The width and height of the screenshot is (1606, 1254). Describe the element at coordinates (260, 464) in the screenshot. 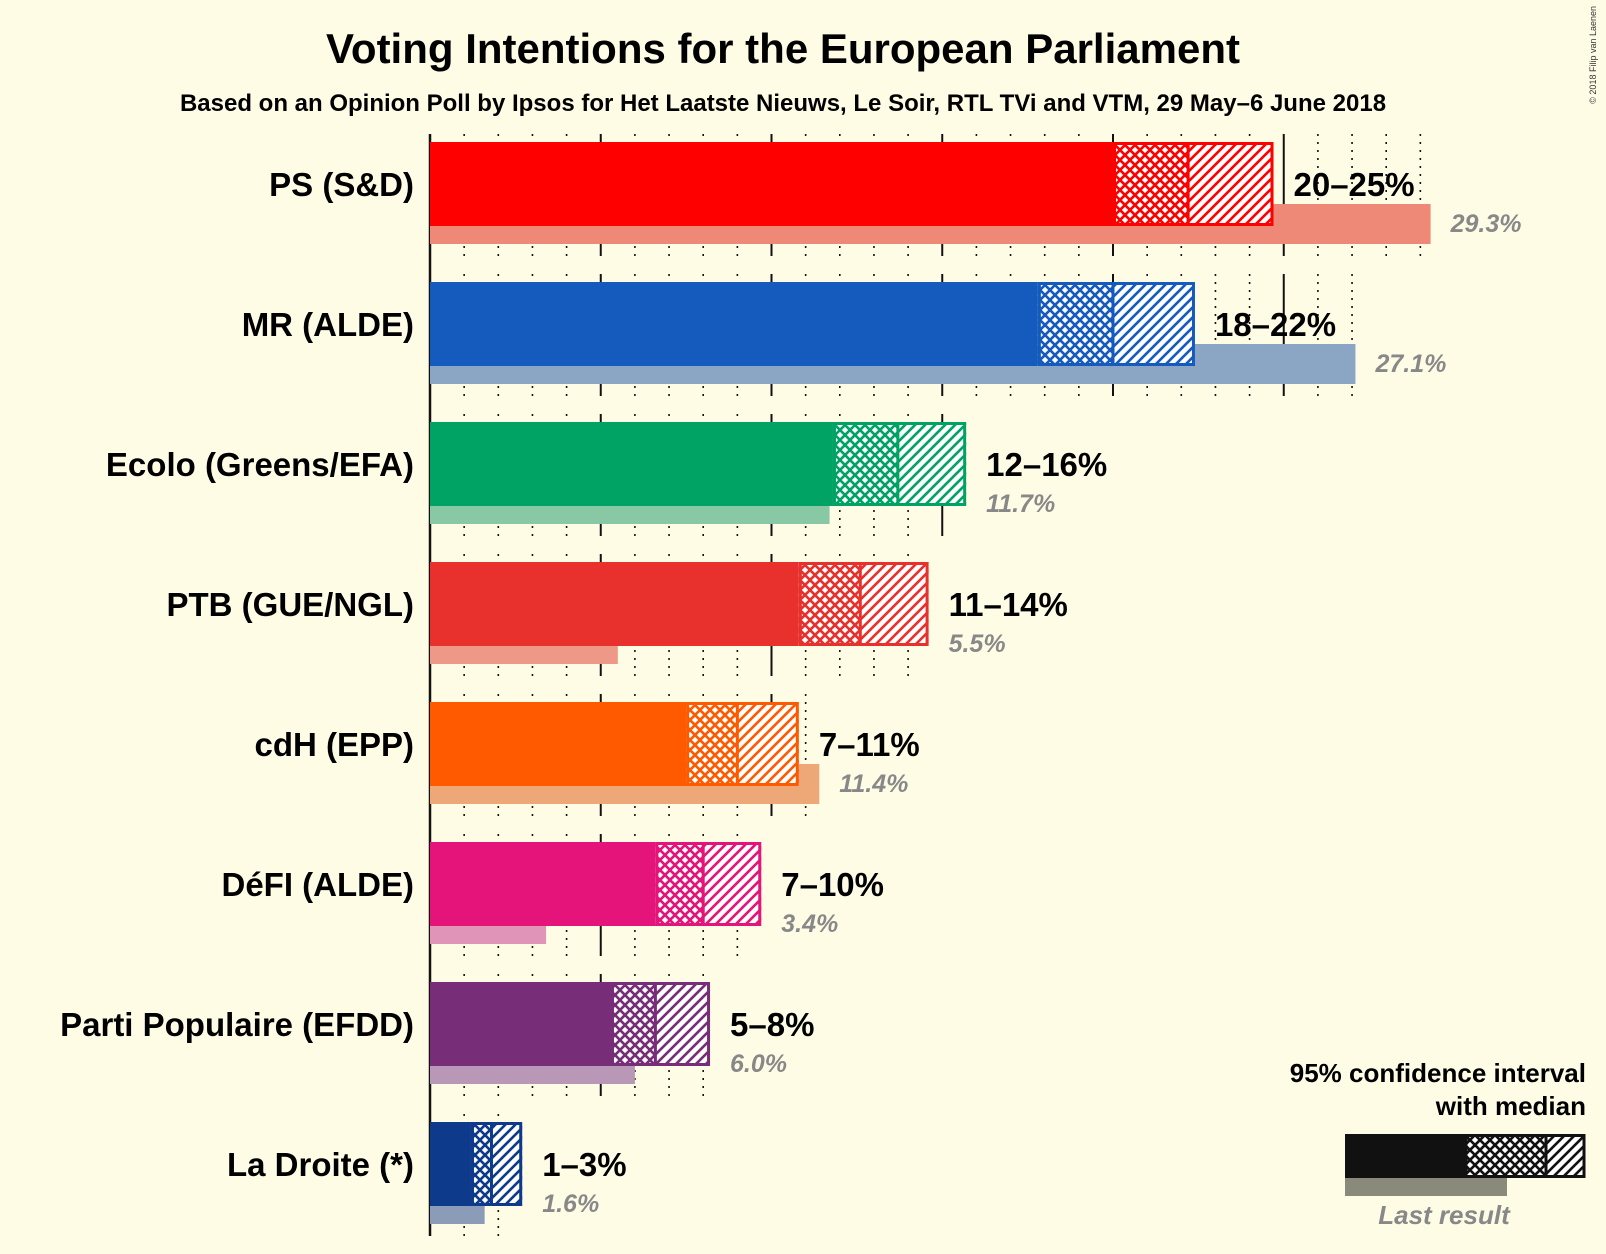

I see `party-label: Ecolo (Greens/EFA)` at that location.